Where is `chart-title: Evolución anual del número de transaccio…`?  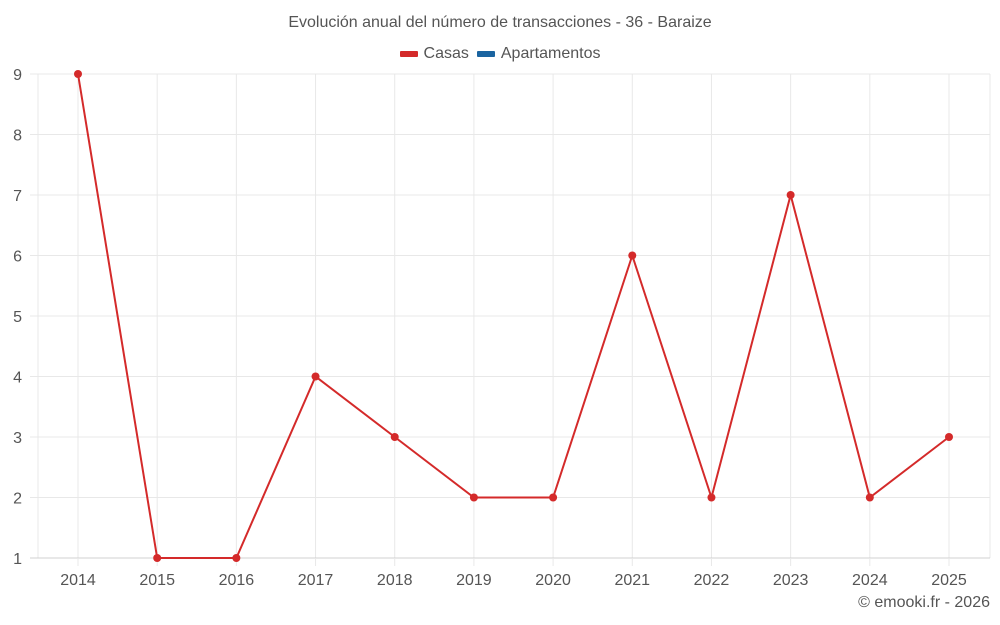 chart-title: Evolución anual del número de transaccio… is located at coordinates (500, 22).